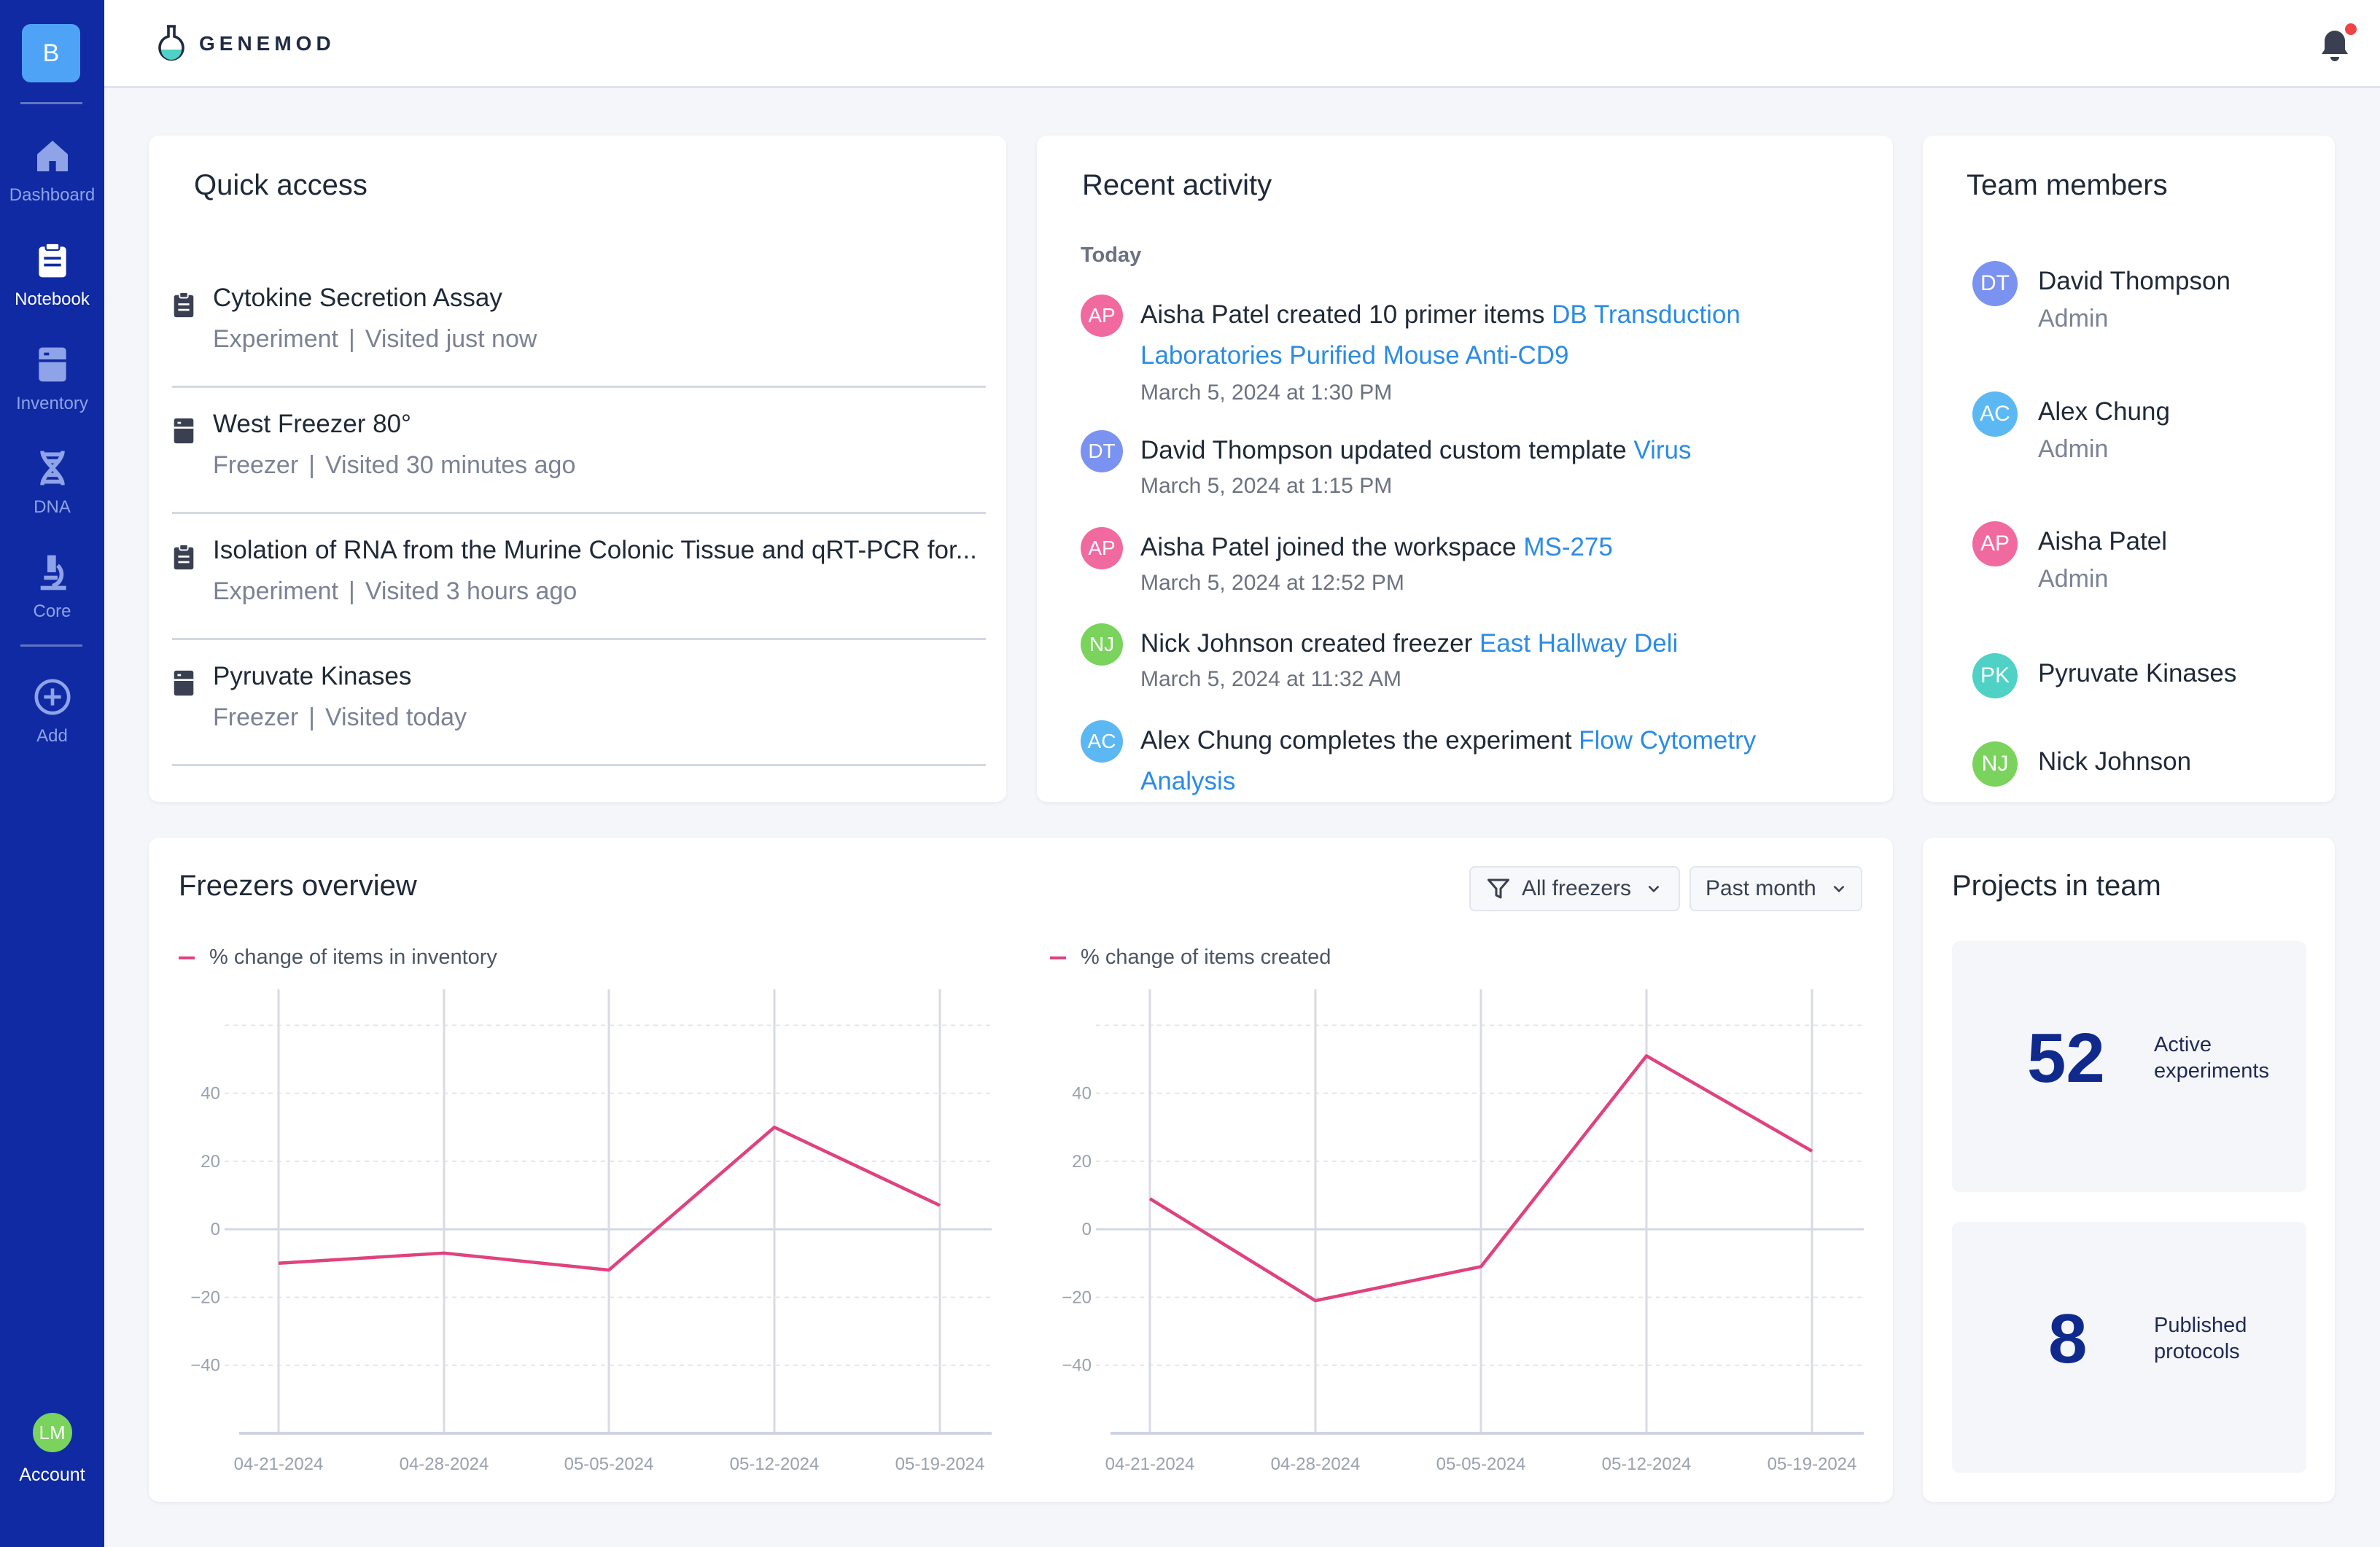 This screenshot has height=1547, width=2380. I want to click on sidebar-divider, so click(51, 103).